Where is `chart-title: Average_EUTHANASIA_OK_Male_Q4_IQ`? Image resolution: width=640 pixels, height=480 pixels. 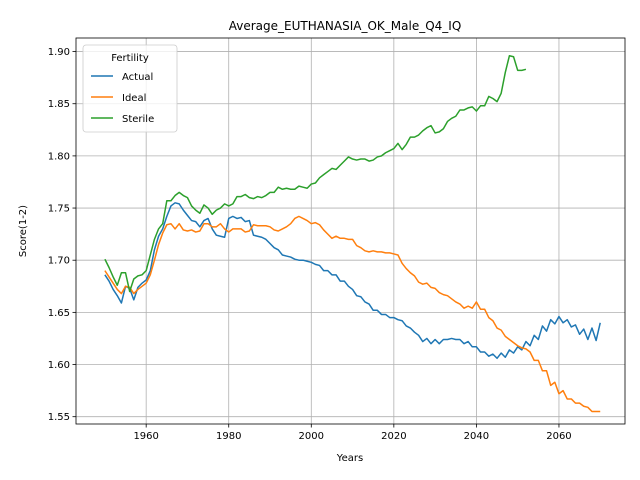
chart-title: Average_EUTHANASIA_OK_Male_Q4_IQ is located at coordinates (345, 26).